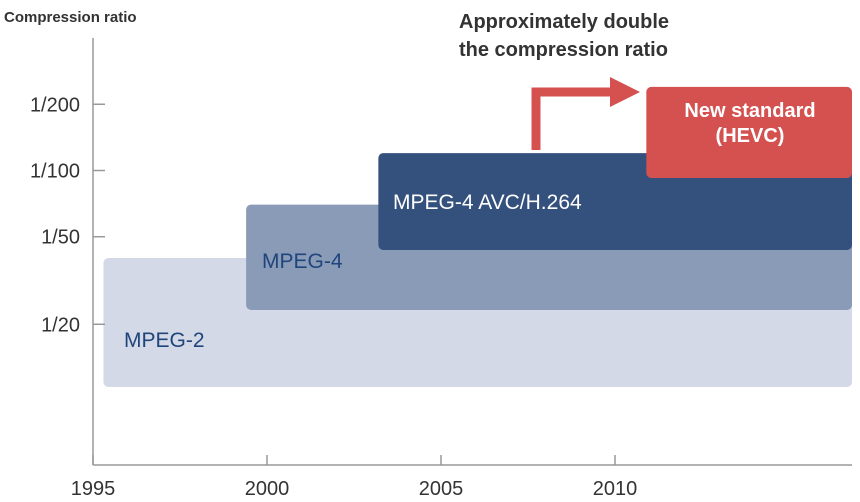 This screenshot has width=860, height=502. I want to click on band-label: MPEG-4 AVC/H.264, so click(487, 202).